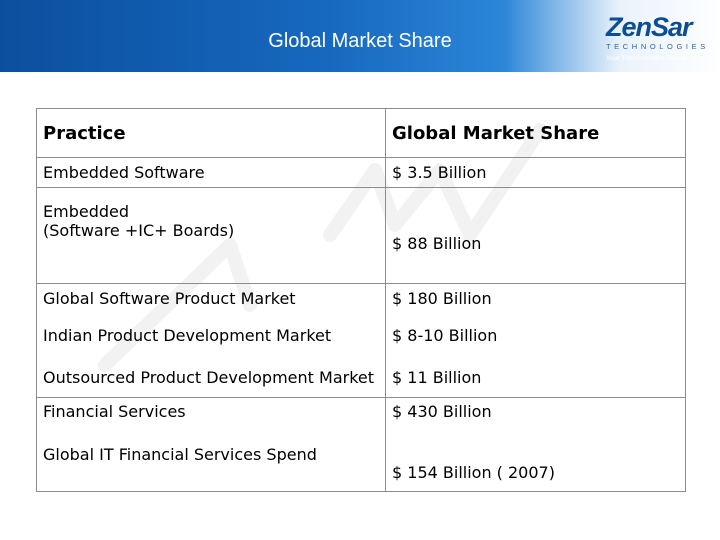 Image resolution: width=720 pixels, height=540 pixels. Describe the element at coordinates (647, 58) in the screenshot. I see `logo-tagline: Your Transformation Partner` at that location.